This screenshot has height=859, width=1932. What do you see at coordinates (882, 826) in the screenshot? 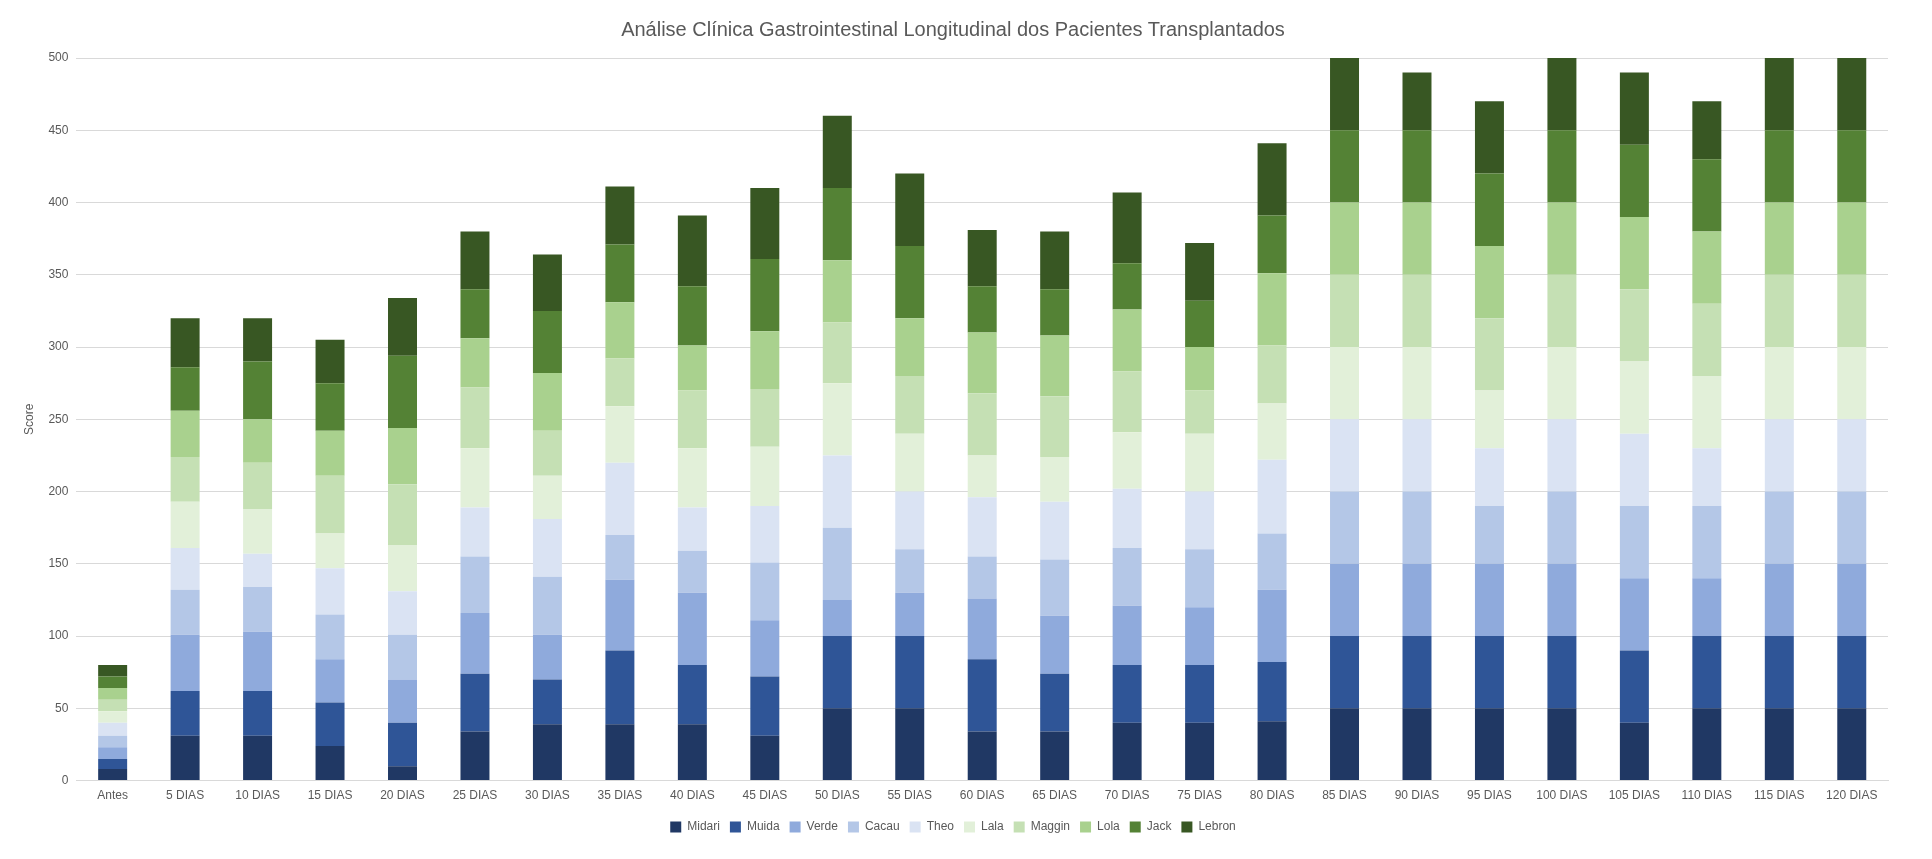
I see `legend-label: Cacau` at bounding box center [882, 826].